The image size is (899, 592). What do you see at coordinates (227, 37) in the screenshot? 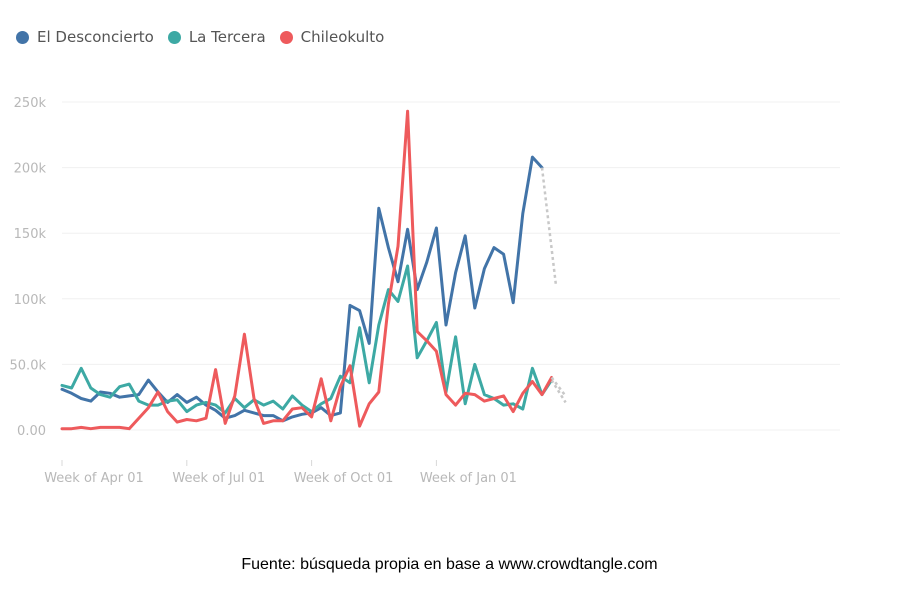
I see `legend-label-la-tercera: La Tercera` at bounding box center [227, 37].